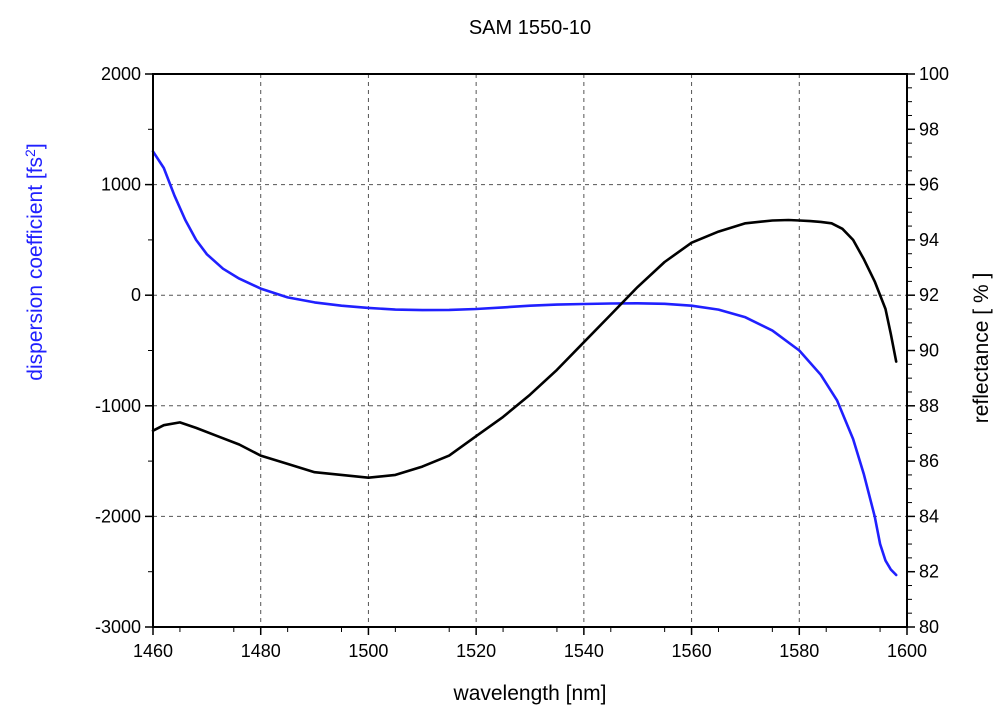  I want to click on y-right-tick-label: 94, so click(929, 240).